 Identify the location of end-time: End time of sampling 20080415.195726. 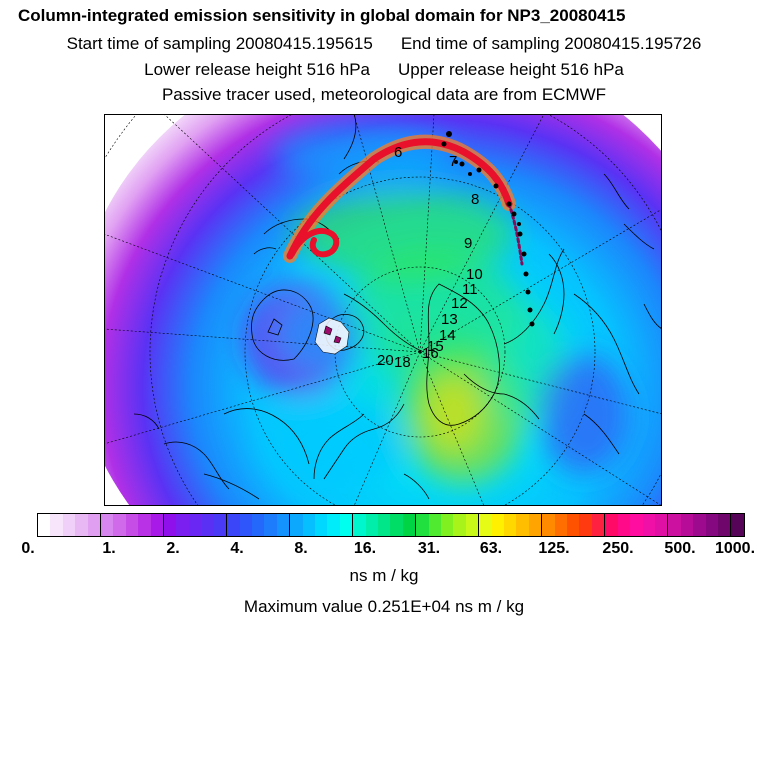
(551, 43).